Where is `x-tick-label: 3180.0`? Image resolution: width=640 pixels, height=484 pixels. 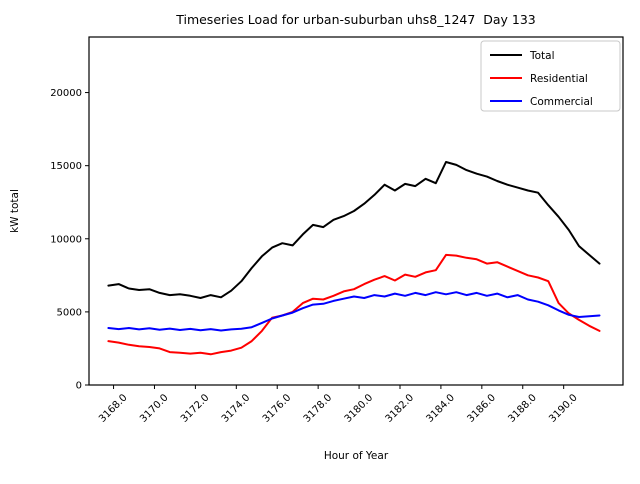
x-tick-label: 3180.0 is located at coordinates (359, 408).